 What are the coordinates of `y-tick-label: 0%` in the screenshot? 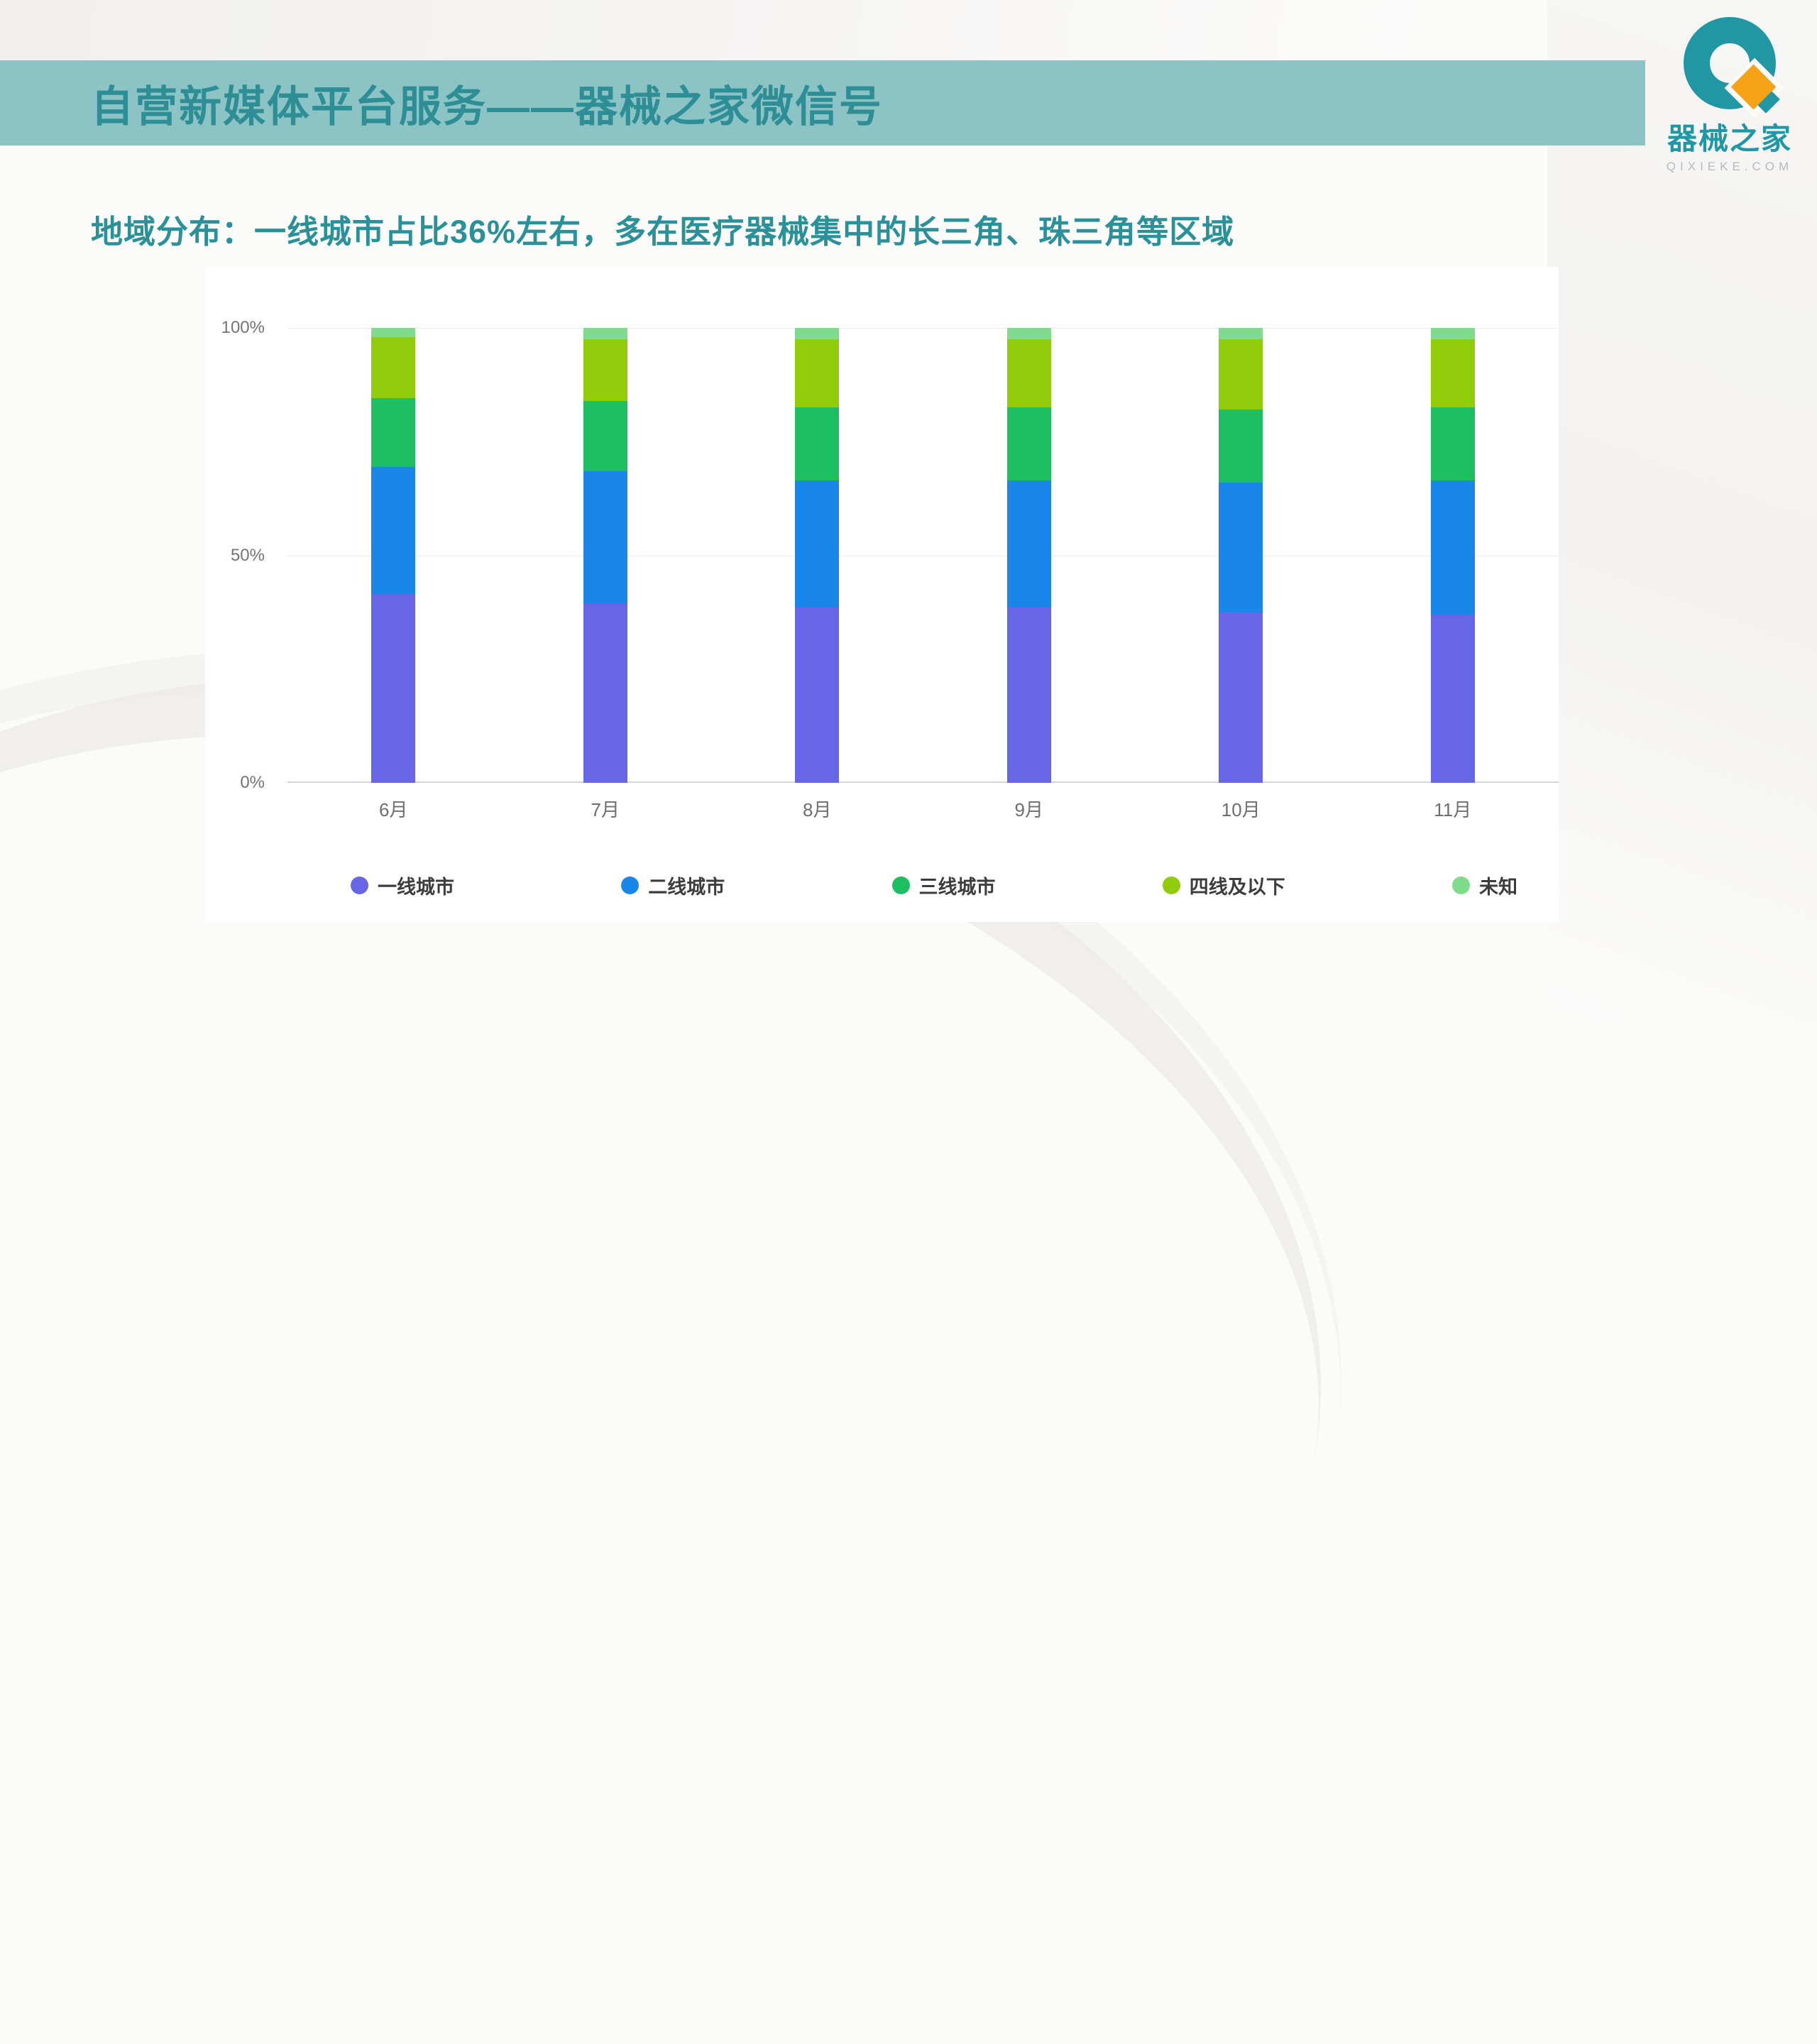 It's located at (252, 783).